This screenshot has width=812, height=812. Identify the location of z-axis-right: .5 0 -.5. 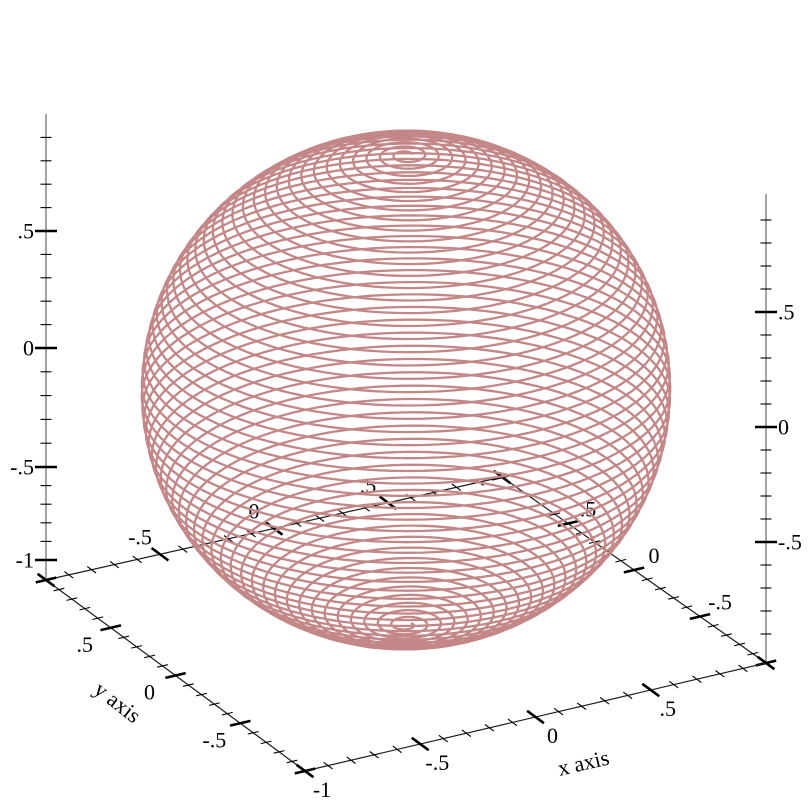
(778, 428).